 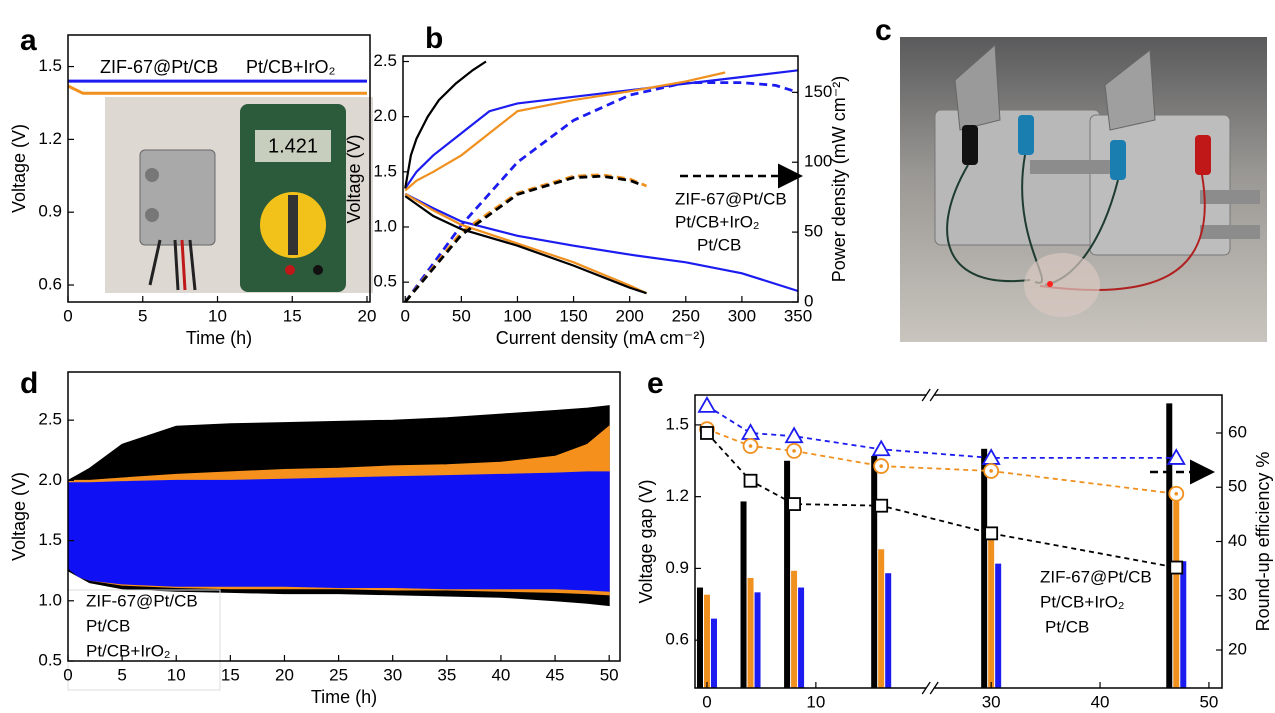 I want to click on y2-tick-label: 50, so click(x=813, y=231).